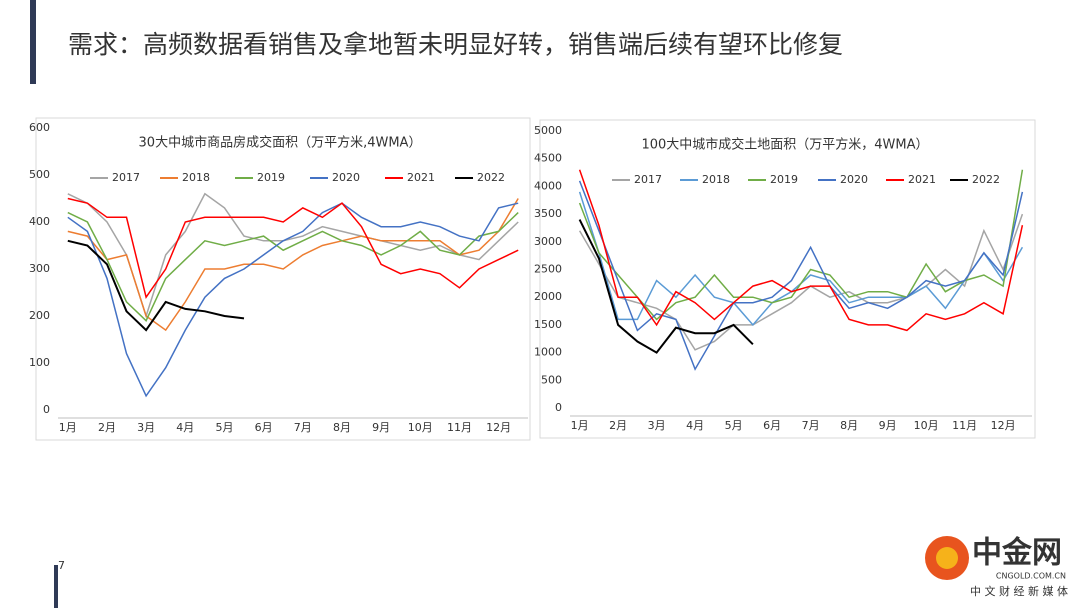 The width and height of the screenshot is (1080, 608). Describe the element at coordinates (1031, 576) in the screenshot. I see `watermark-site: CNGOLD.COM.CN` at that location.